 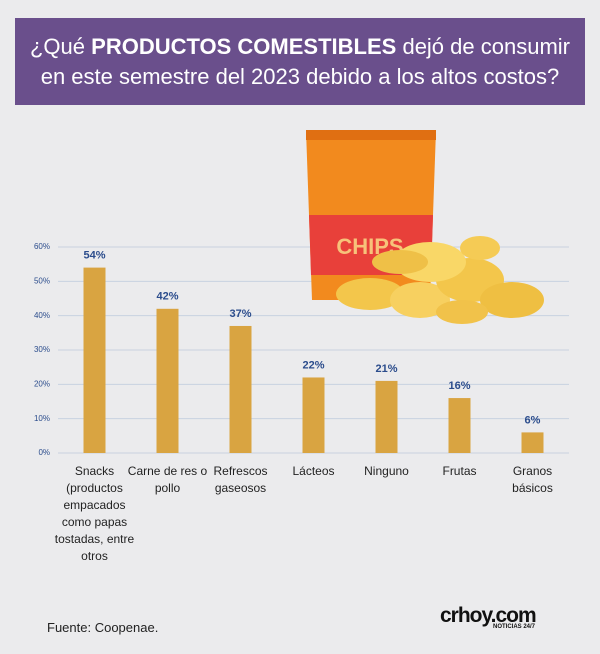 I want to click on logo-tagline: NOTICIAS 24/7, so click(x=514, y=627).